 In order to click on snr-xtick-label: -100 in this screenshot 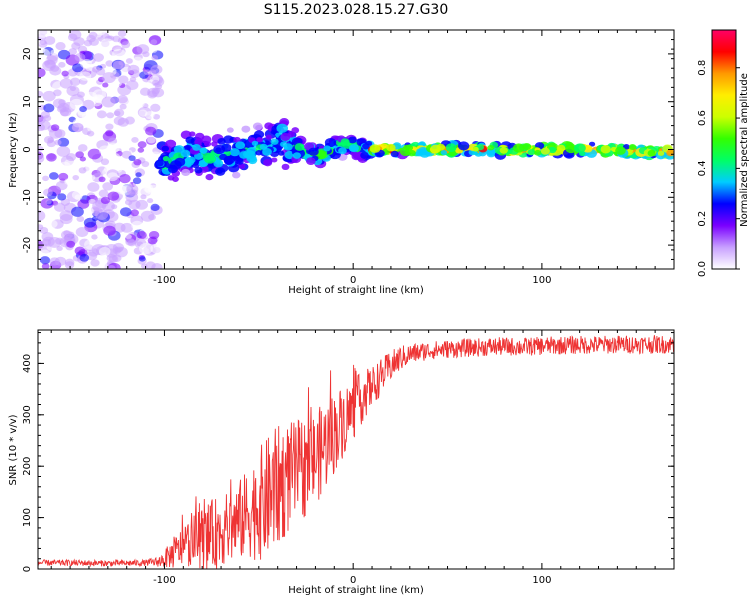, I will do `click(164, 580)`.